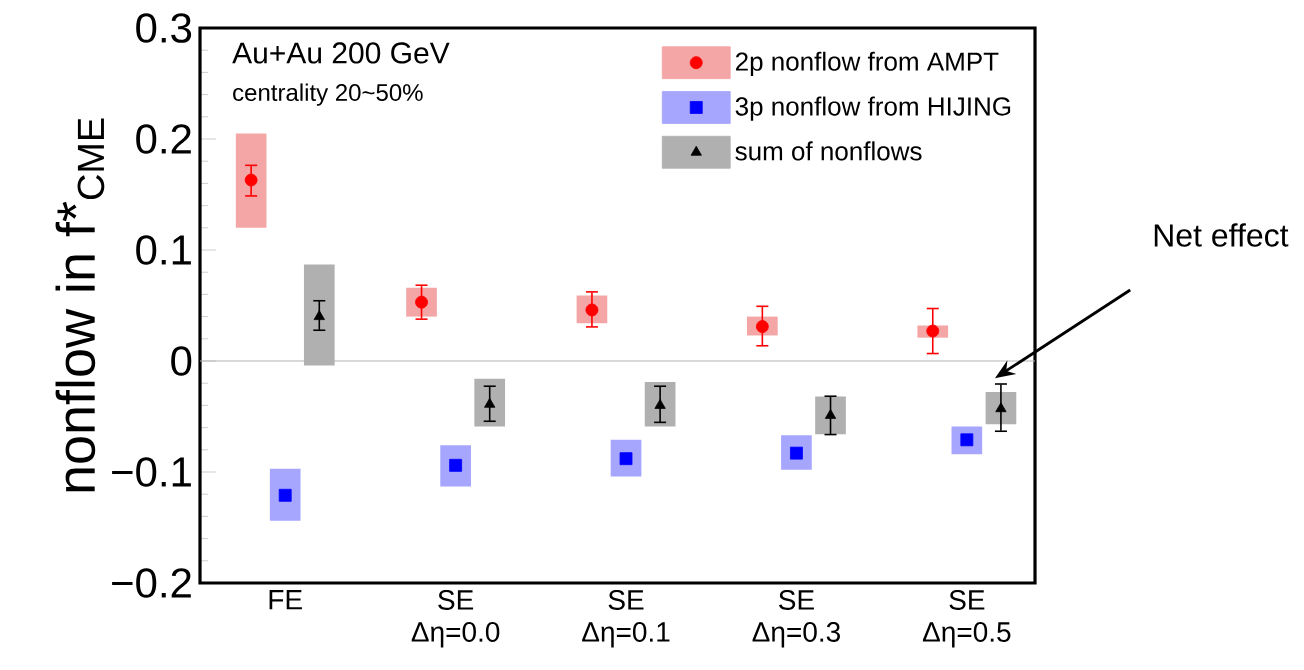 The width and height of the screenshot is (1304, 670). I want to click on annotation: Au+Au 200 GeV, so click(341, 53).